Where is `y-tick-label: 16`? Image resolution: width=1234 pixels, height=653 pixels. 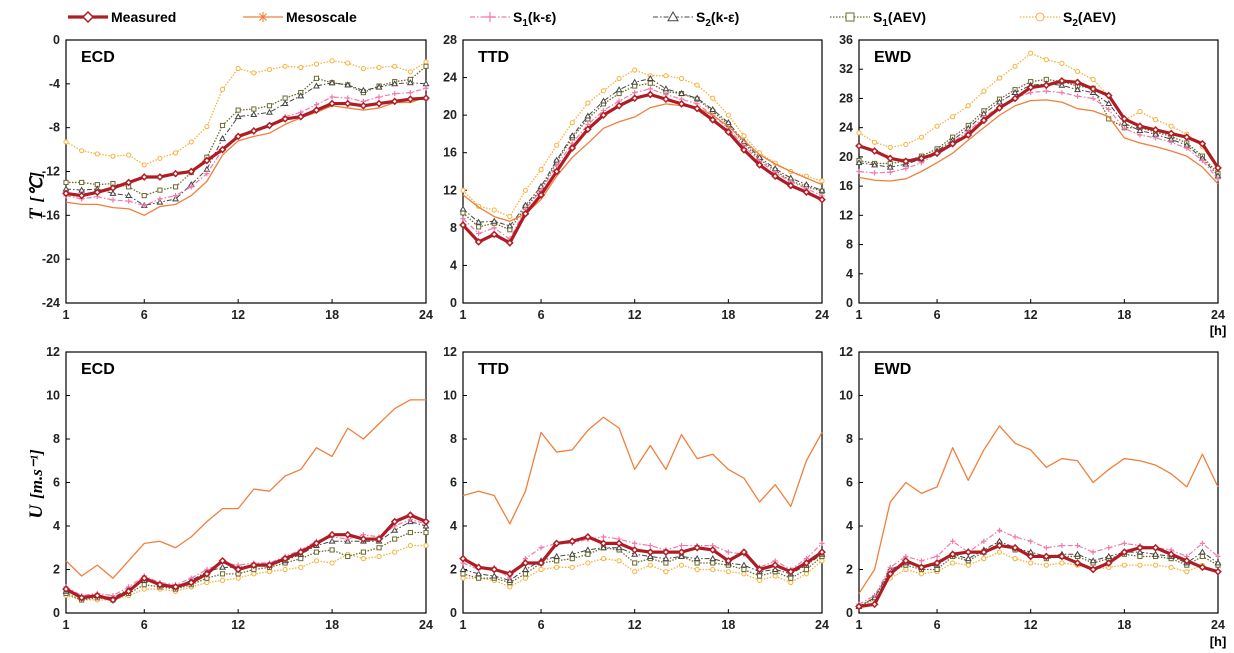
y-tick-label: 16 is located at coordinates (450, 153).